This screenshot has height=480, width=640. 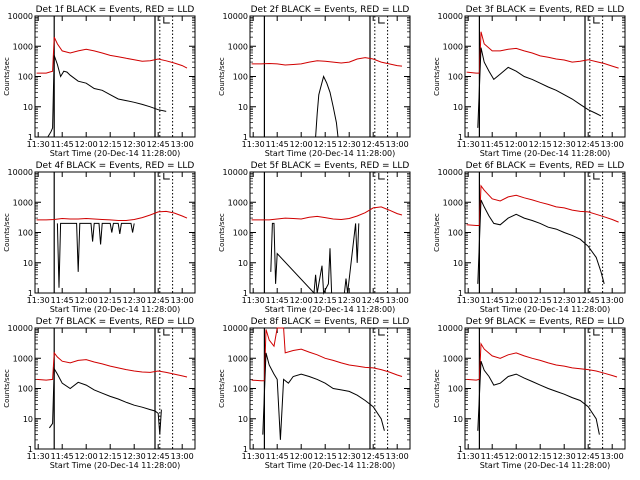 I want to click on chart-title: Det 5f BLACK = Events, RED = LLD, so click(x=330, y=166).